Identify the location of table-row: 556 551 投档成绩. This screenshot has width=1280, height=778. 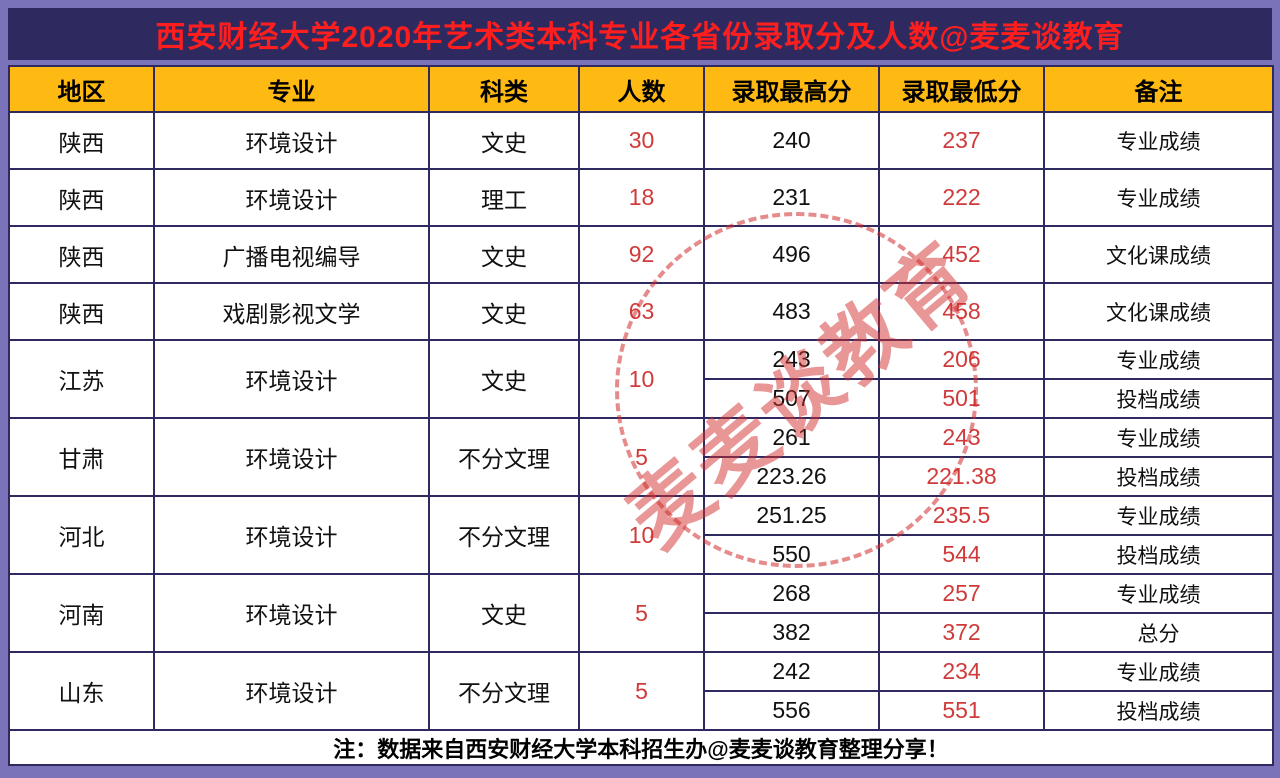
(641, 710).